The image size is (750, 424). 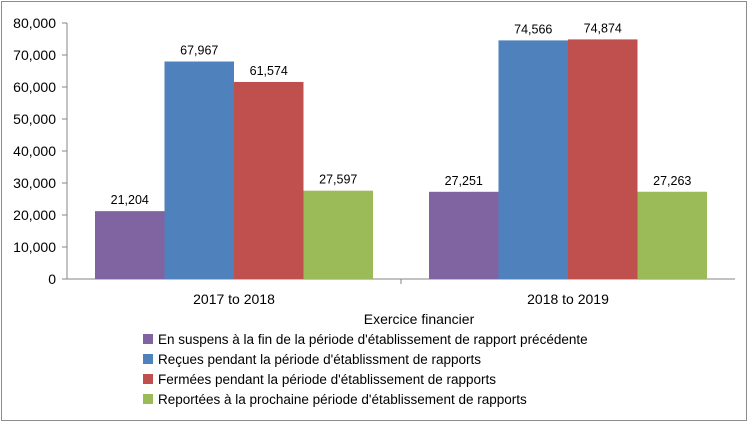 I want to click on y-tick-label: 50,000, so click(x=34, y=119).